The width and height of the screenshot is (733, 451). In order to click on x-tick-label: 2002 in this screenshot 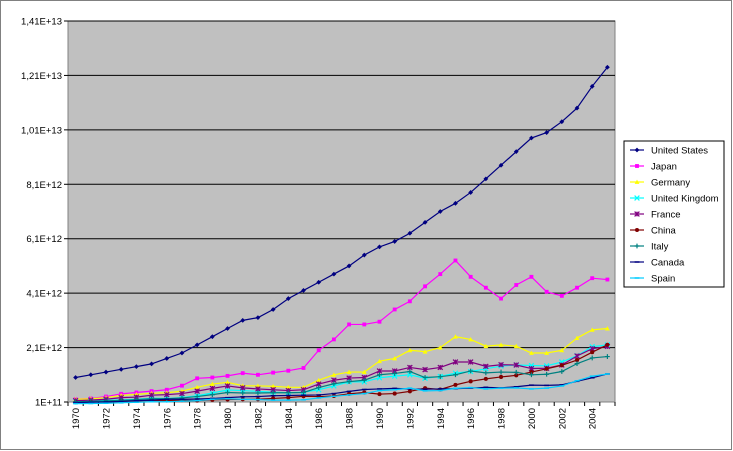, I will do `click(562, 418)`.